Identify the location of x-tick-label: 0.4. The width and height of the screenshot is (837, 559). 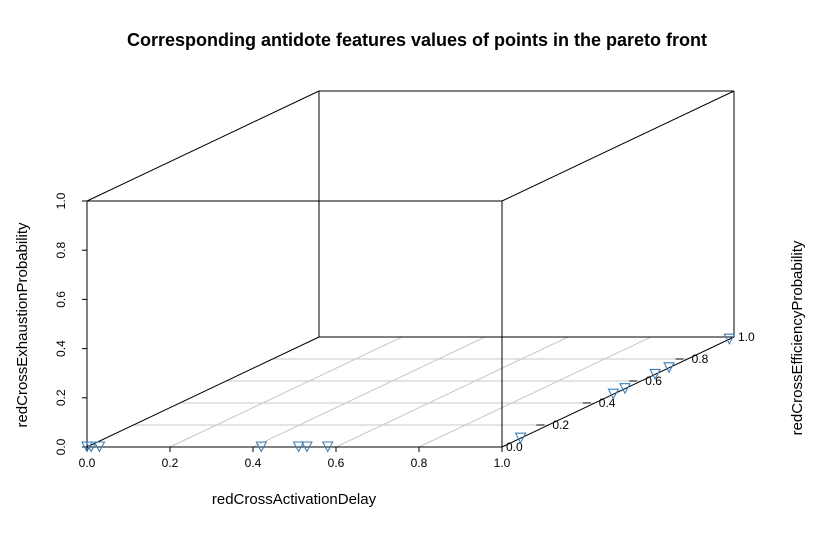
(253, 463).